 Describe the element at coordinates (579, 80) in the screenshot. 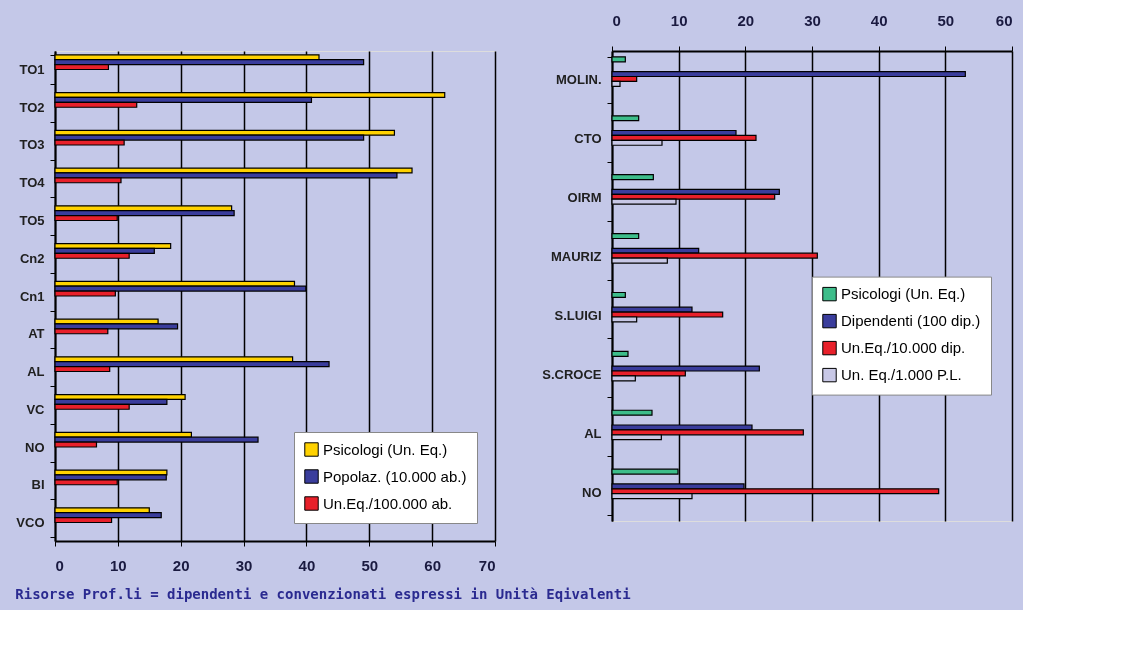

I see `y-tick-label: MOLIN.` at that location.